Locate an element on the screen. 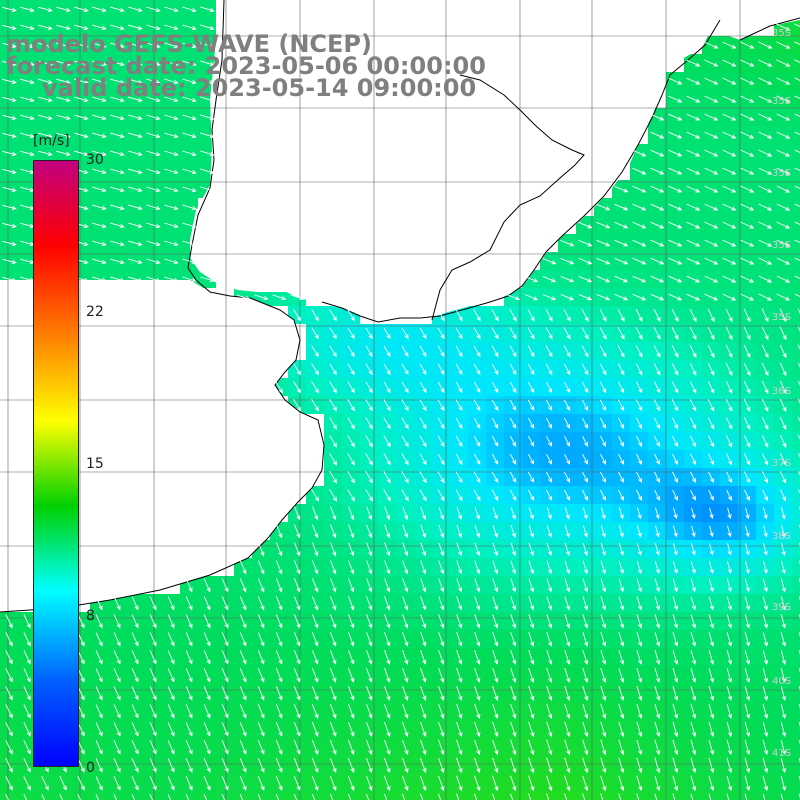 This screenshot has width=800, height=800. lat-label: 40S is located at coordinates (782, 681).